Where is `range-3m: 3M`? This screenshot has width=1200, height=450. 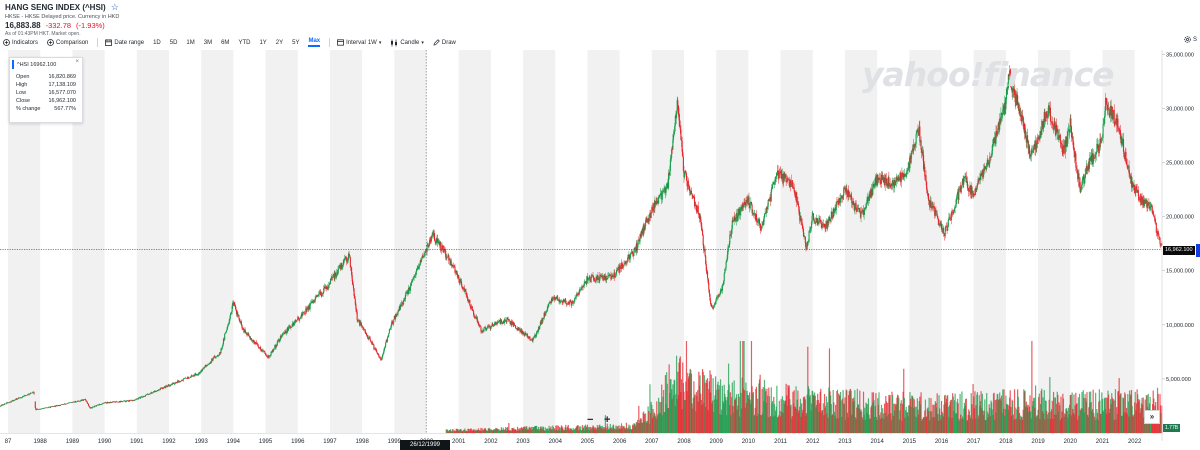 range-3m: 3M is located at coordinates (208, 42).